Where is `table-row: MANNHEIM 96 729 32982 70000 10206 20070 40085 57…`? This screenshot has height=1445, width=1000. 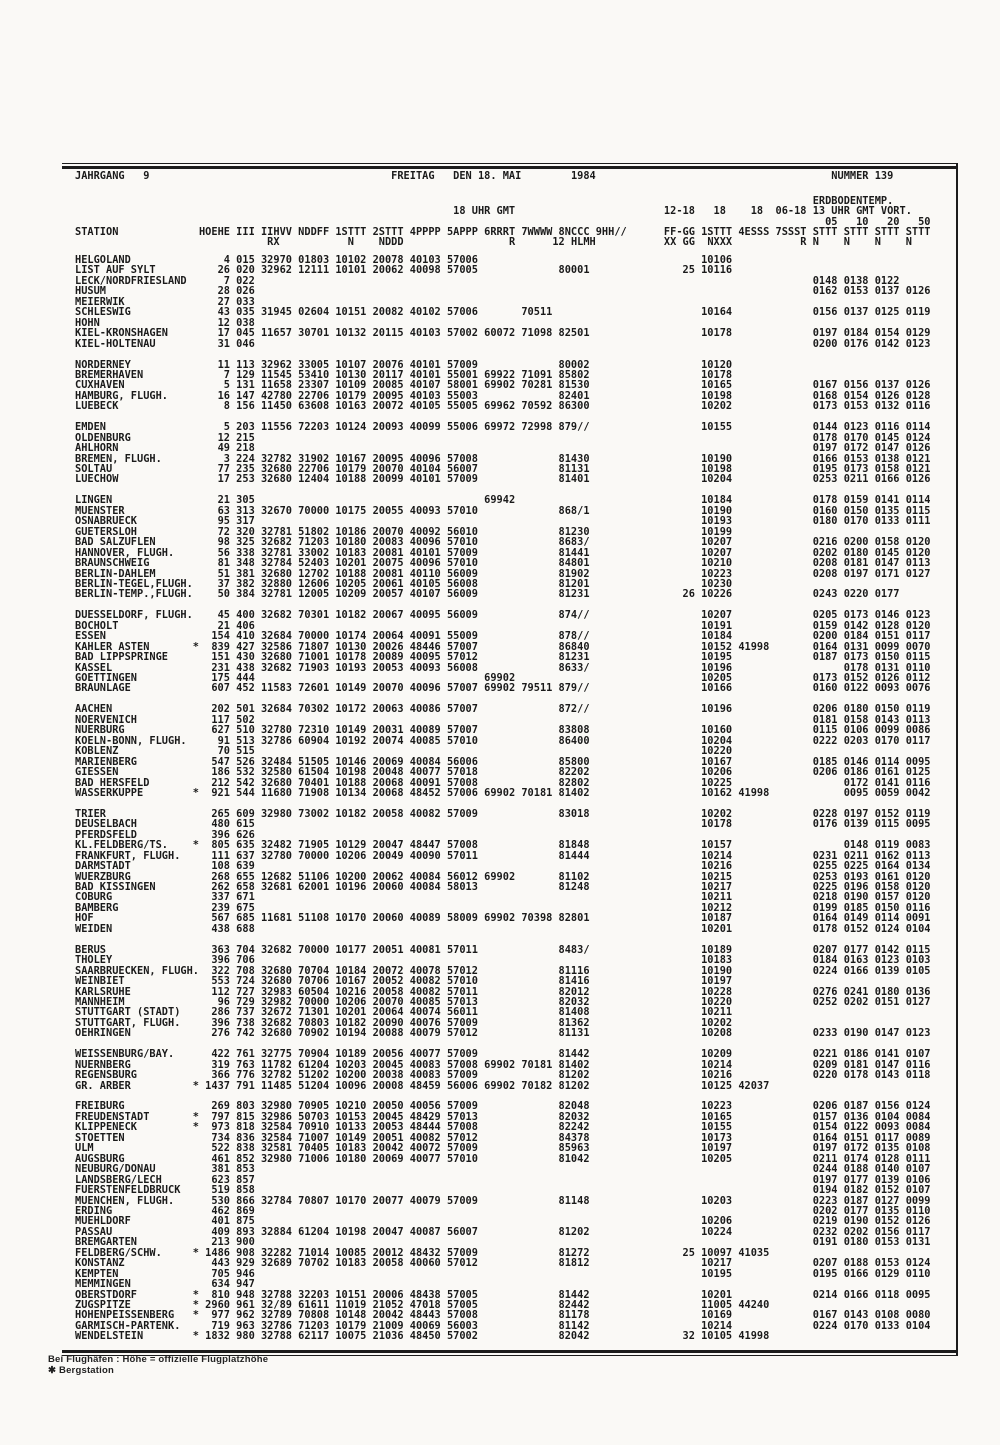
table-row: MANNHEIM 96 729 32982 70000 10206 20070 40085 57… is located at coordinates (517, 1002).